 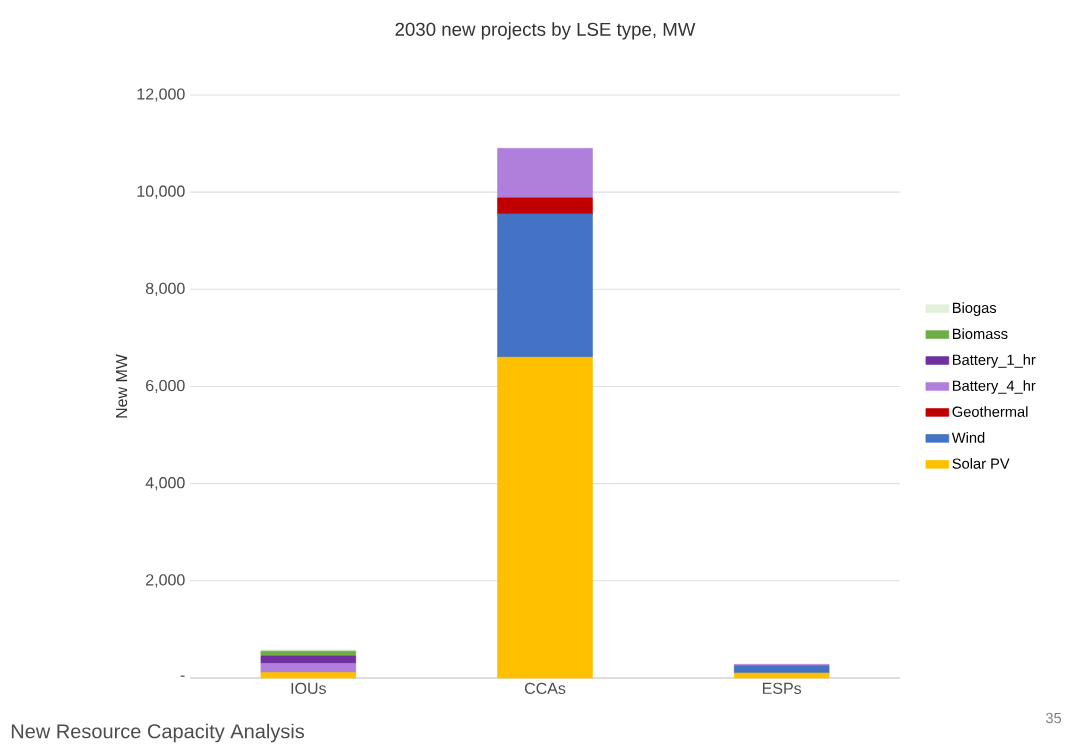 What do you see at coordinates (994, 387) in the screenshot?
I see `legend-label: Battery_4_hr` at bounding box center [994, 387].